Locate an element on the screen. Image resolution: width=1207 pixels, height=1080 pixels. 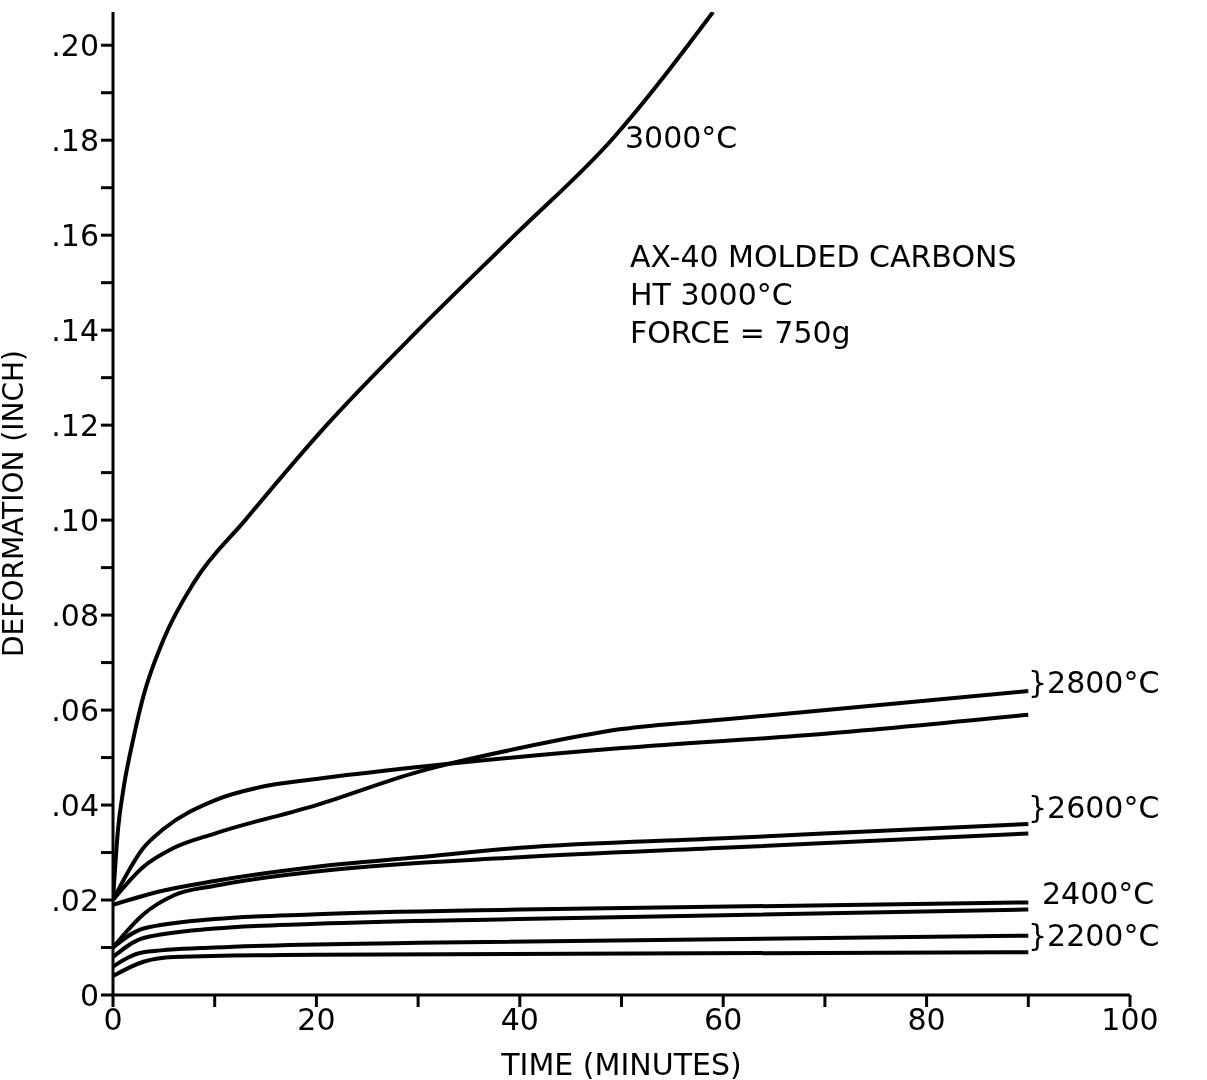
y-axis-title: DEFORMATION (INCH) is located at coordinates (15, 503).